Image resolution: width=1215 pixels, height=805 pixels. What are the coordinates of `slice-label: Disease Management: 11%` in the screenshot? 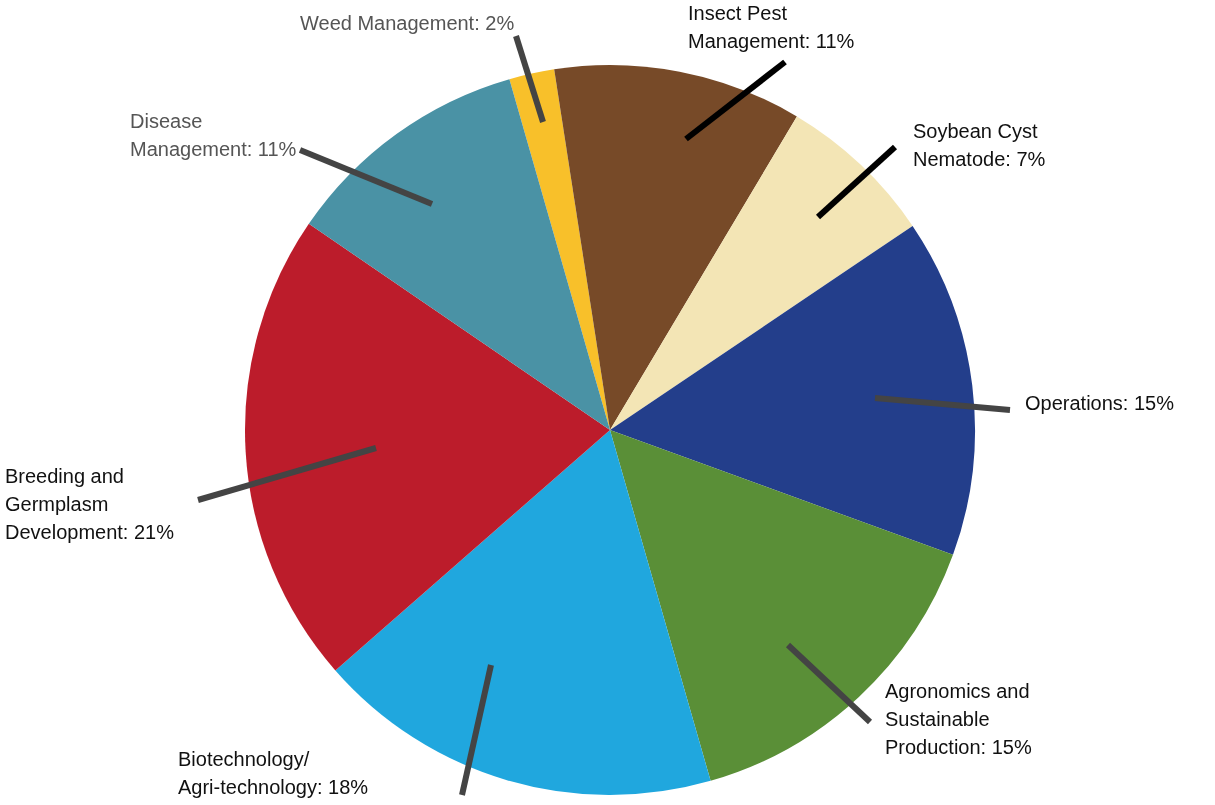 It's located at (213, 134).